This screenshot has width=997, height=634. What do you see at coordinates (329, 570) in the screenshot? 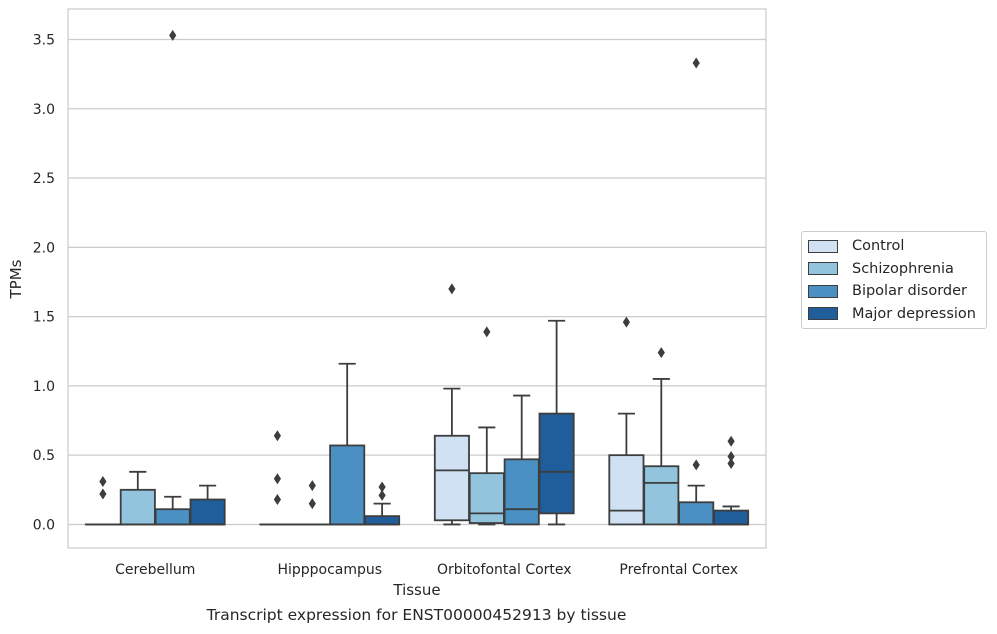
I see `x-tick-label: Hipppocampus` at bounding box center [329, 570].